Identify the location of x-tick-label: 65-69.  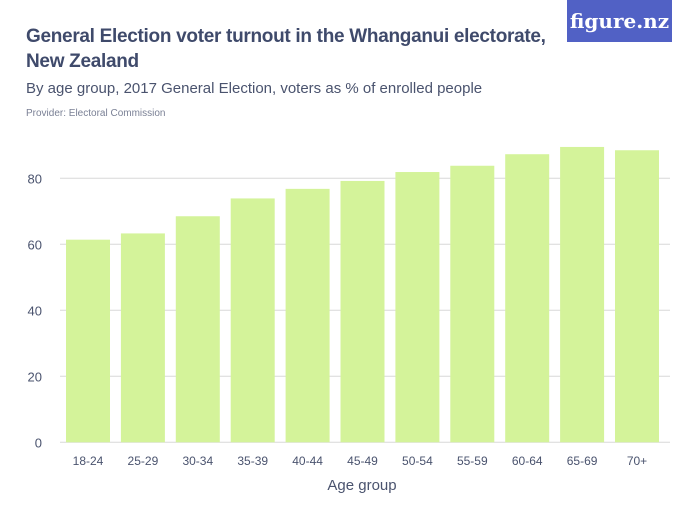
(582, 461).